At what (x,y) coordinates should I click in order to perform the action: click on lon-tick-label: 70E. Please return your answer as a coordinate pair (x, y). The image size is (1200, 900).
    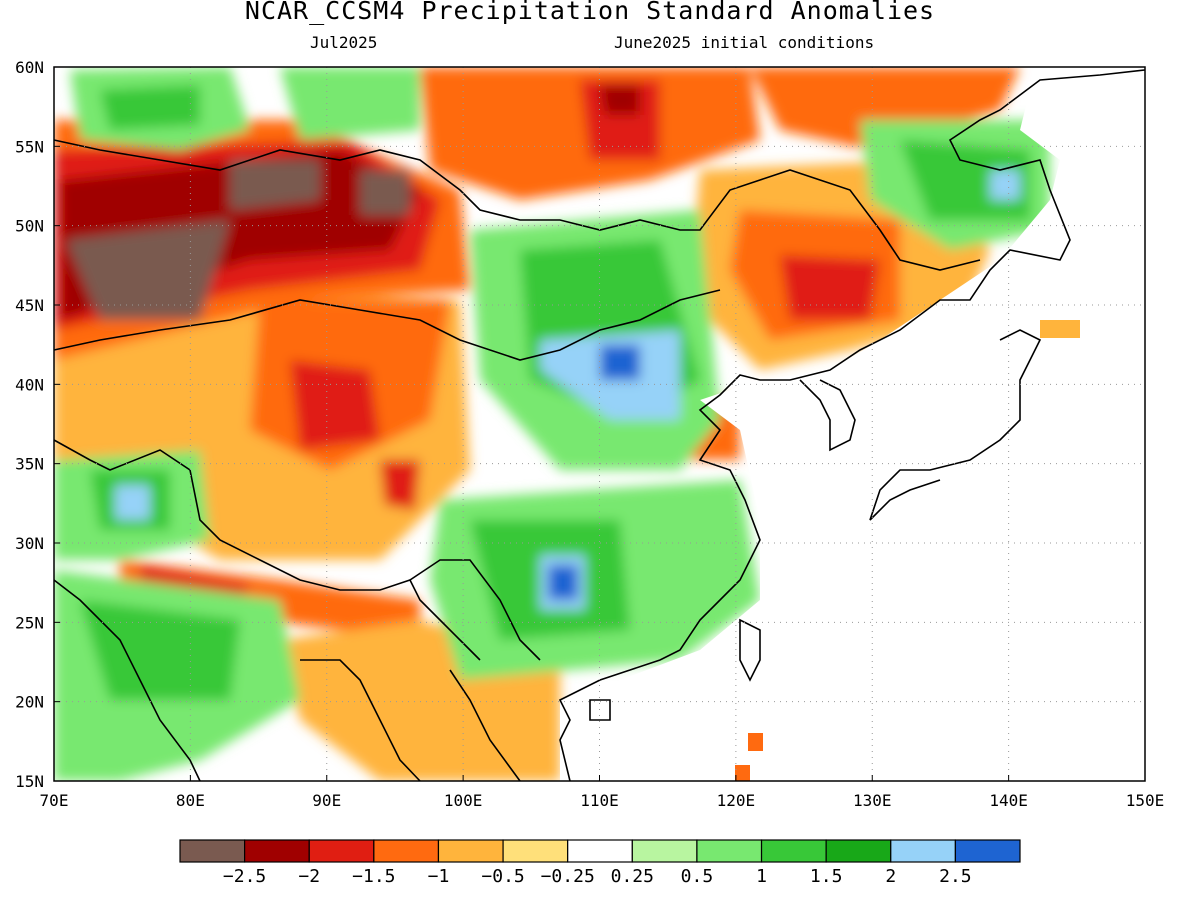
    Looking at the image, I should click on (54, 800).